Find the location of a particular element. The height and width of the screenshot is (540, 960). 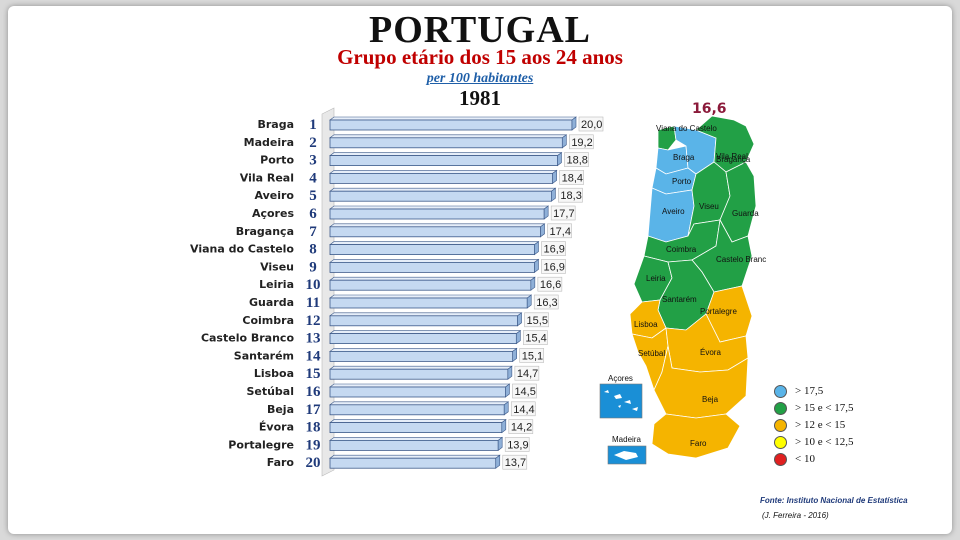

value-label: 18,4 is located at coordinates (572, 178).